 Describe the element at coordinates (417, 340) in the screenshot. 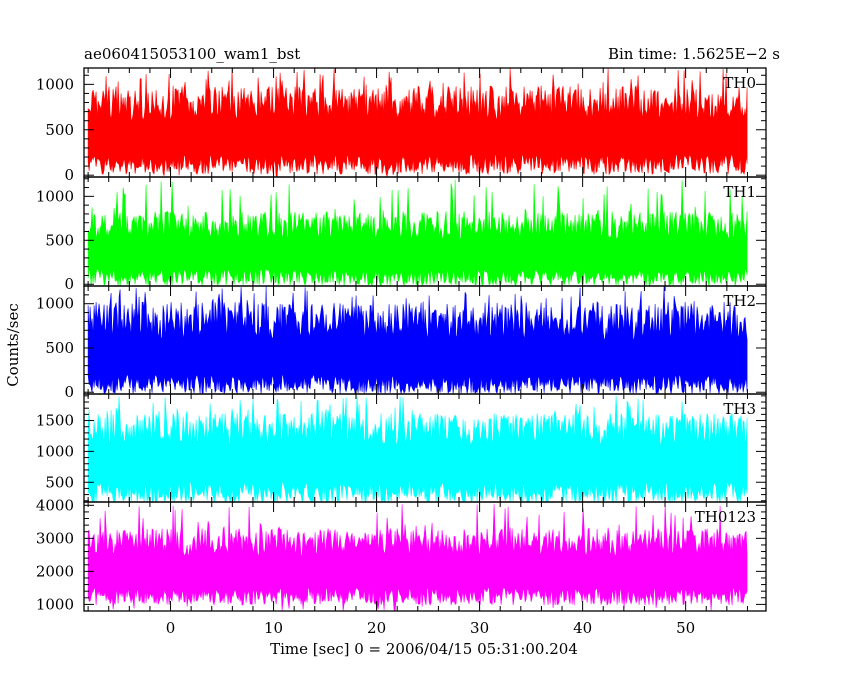

I see `series-th2-curve` at that location.